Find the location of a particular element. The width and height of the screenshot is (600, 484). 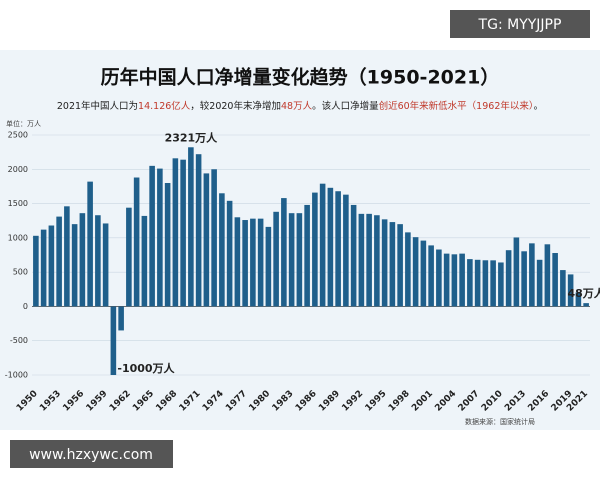

subtitle-part: 2021年中国人口为 is located at coordinates (97, 106).